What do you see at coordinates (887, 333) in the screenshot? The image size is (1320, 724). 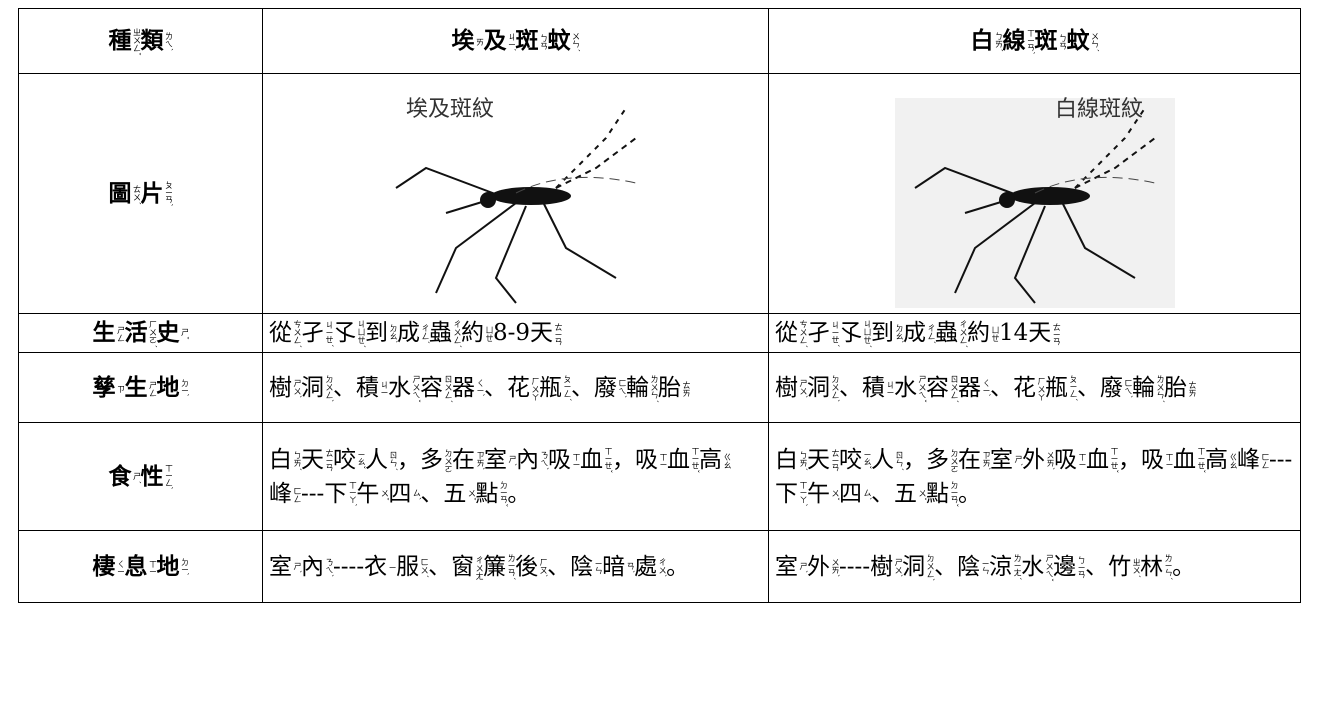 I see `ruby-token: 到ㄉㄠˋ` at bounding box center [887, 333].